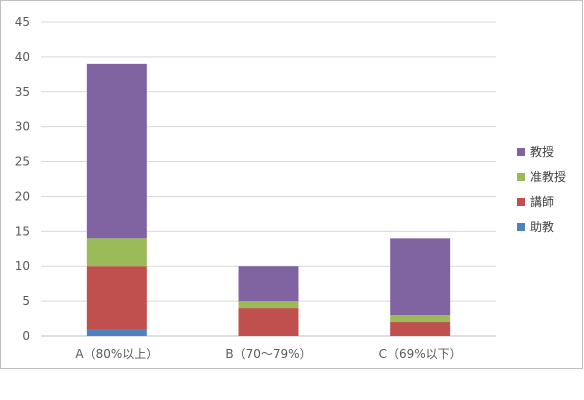  I want to click on legend-label: 教授, so click(542, 151).